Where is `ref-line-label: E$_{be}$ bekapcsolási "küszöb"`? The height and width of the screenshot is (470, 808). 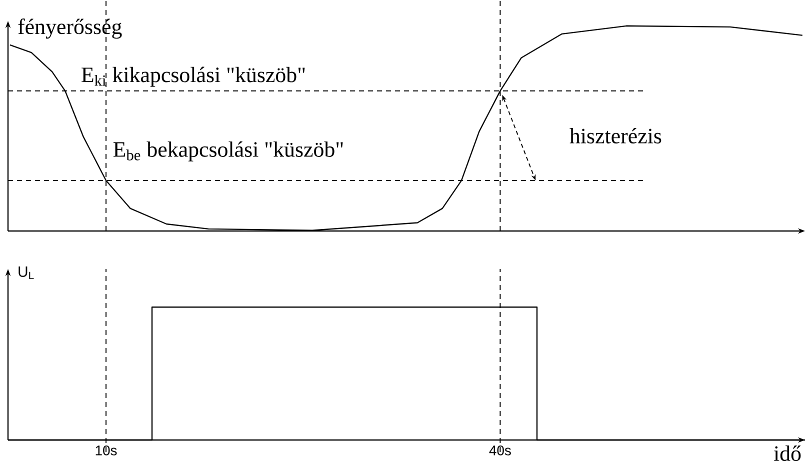
ref-line-label: E$_{be}$ bekapcsolási "küszöb" is located at coordinates (228, 151).